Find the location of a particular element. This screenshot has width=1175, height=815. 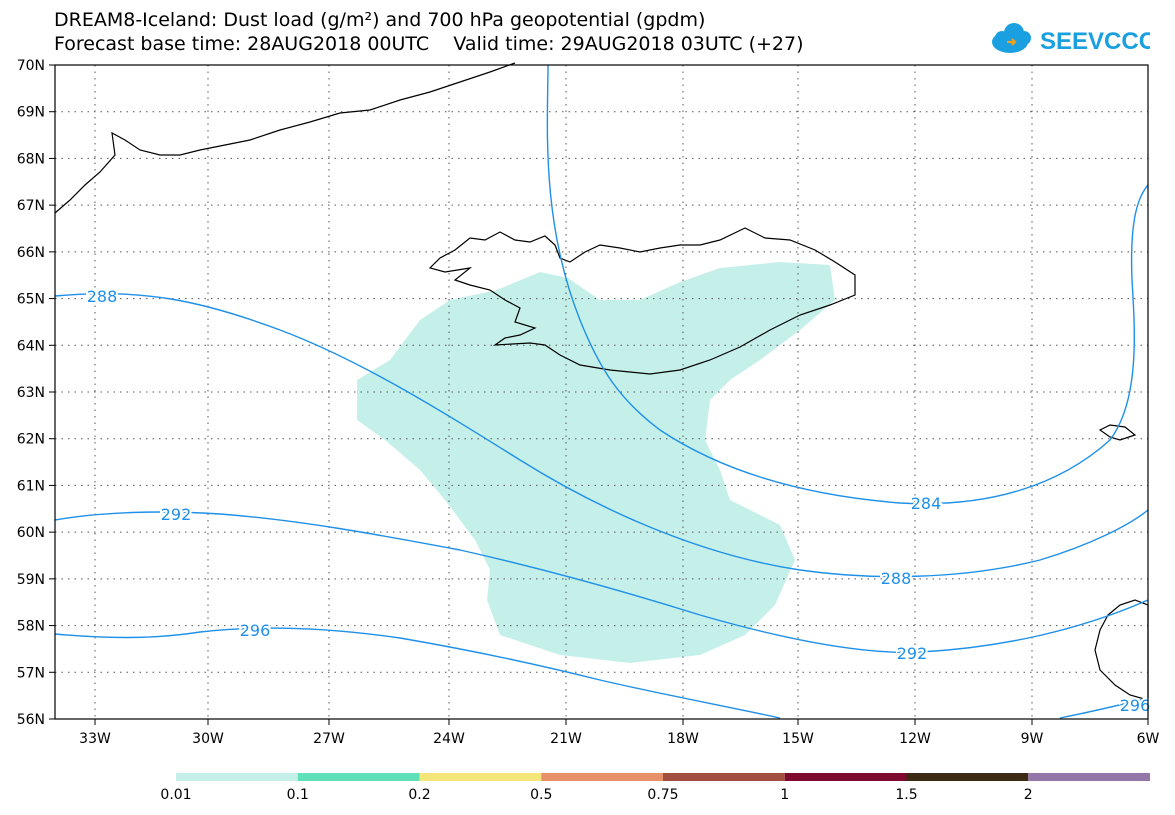

colorbar-label: 0.1 is located at coordinates (298, 795).